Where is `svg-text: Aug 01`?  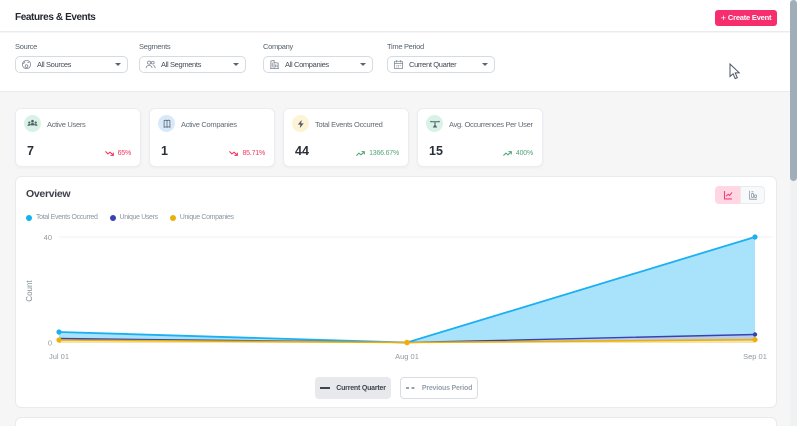 svg-text: Aug 01 is located at coordinates (407, 356).